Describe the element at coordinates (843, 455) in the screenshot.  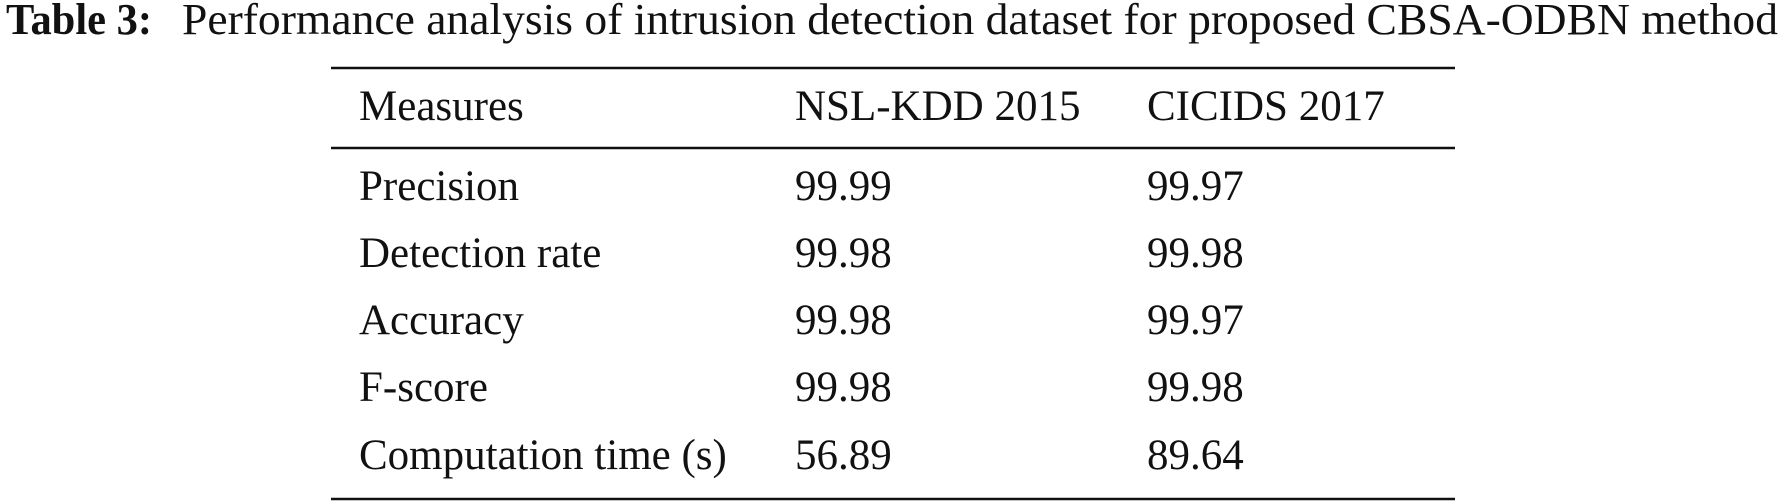
I see `cell: 56.89` at that location.